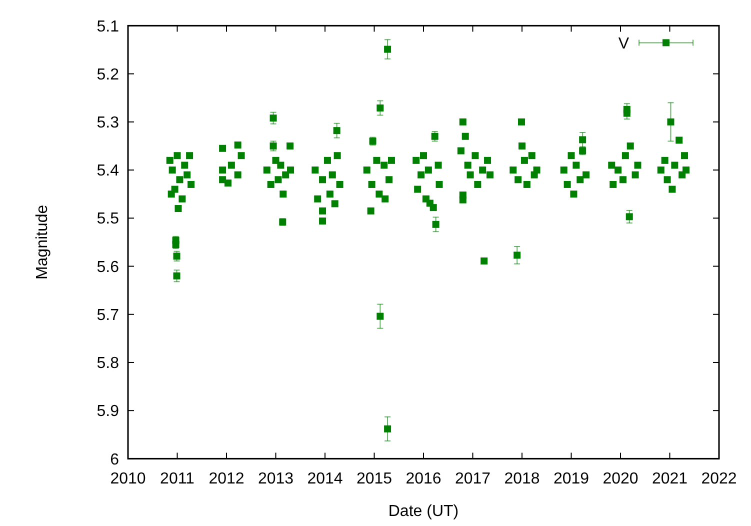 The height and width of the screenshot is (526, 751). I want to click on y-axis-title: Magnitude, so click(42, 242).